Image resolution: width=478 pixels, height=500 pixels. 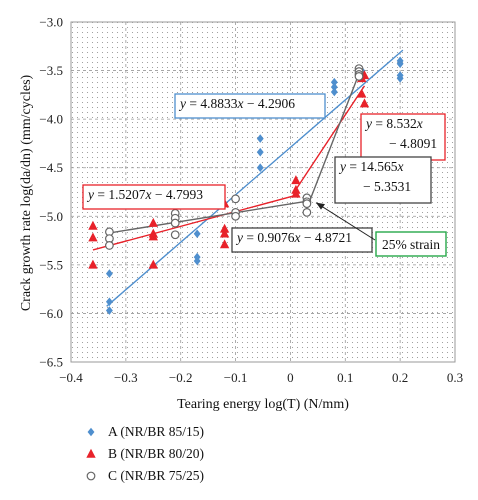 What do you see at coordinates (51, 216) in the screenshot?
I see `y-tick-label: −5.0` at bounding box center [51, 216].